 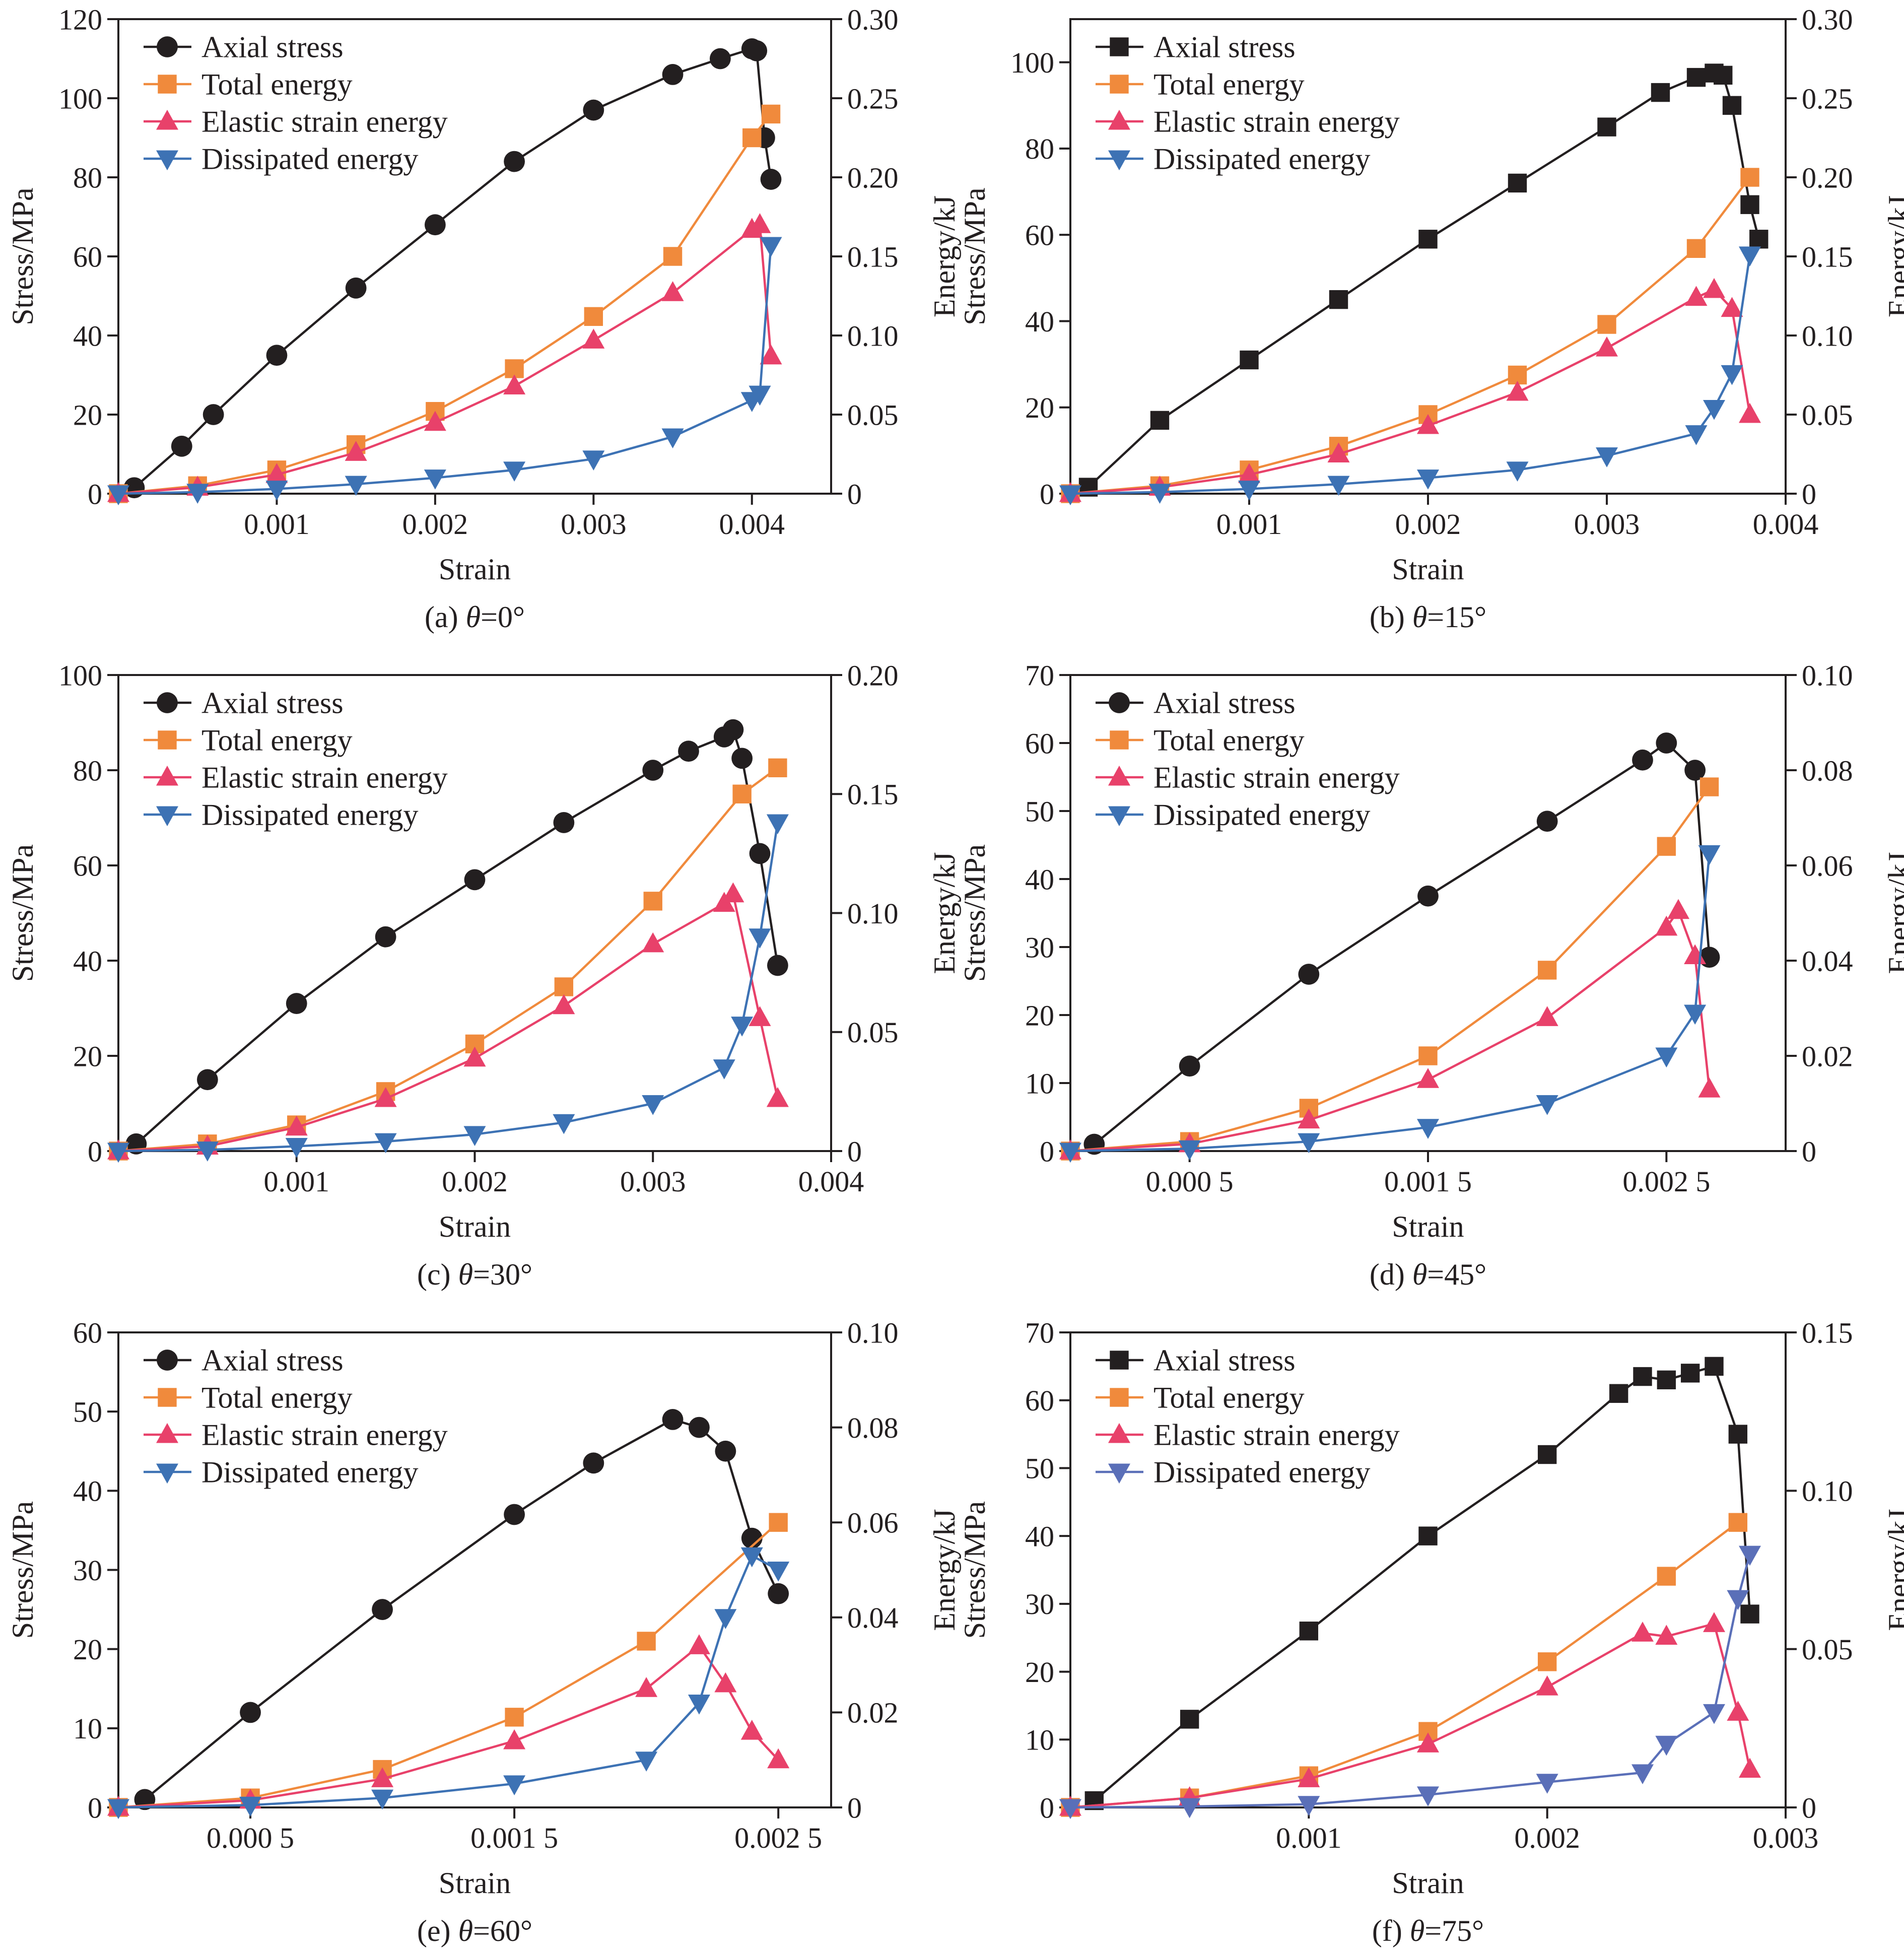 I want to click on y-tick-label: 0, so click(x=95, y=494).